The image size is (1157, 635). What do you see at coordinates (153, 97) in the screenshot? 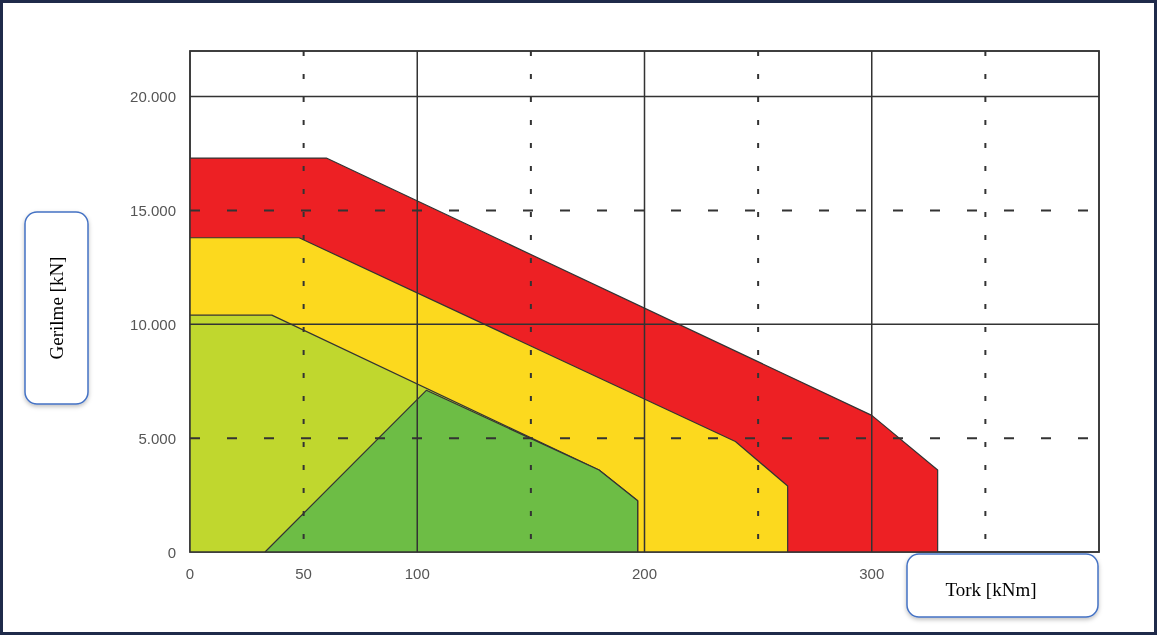
I see `y-tick-label: 20.000` at bounding box center [153, 97].